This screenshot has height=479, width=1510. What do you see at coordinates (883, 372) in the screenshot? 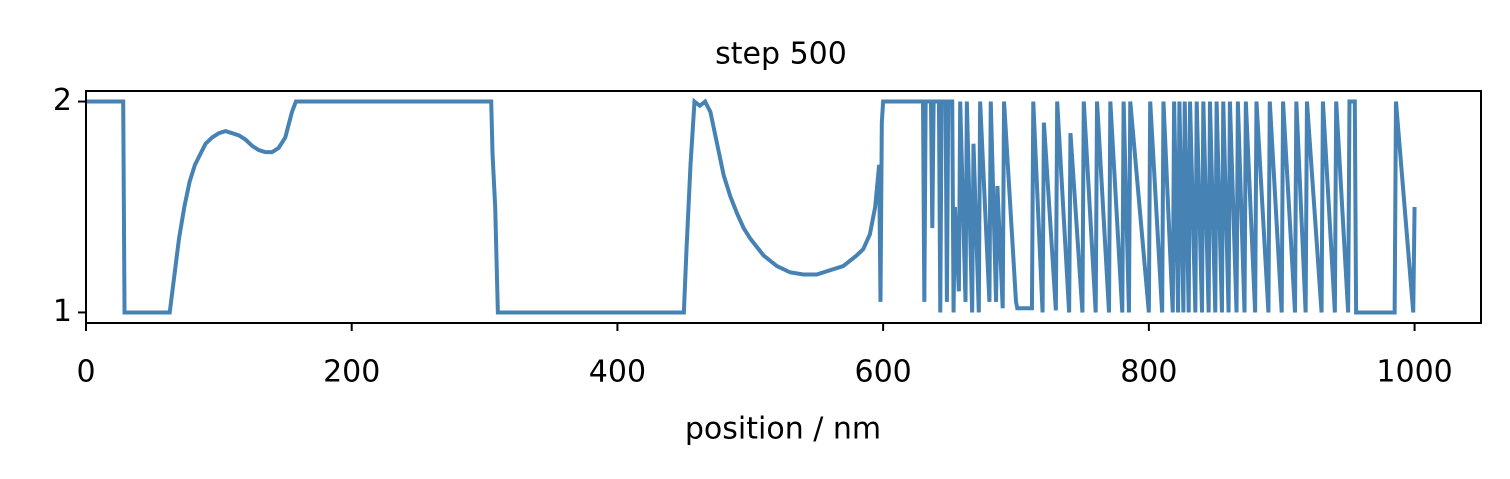
I see `x-tick-label: 600` at bounding box center [883, 372].